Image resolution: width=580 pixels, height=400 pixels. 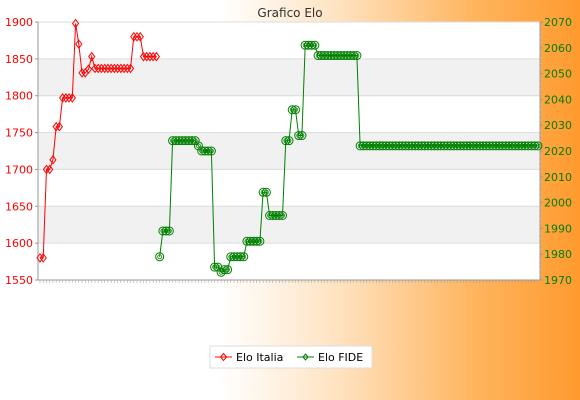 I want to click on left-tick-label: 1850, so click(x=19, y=59).